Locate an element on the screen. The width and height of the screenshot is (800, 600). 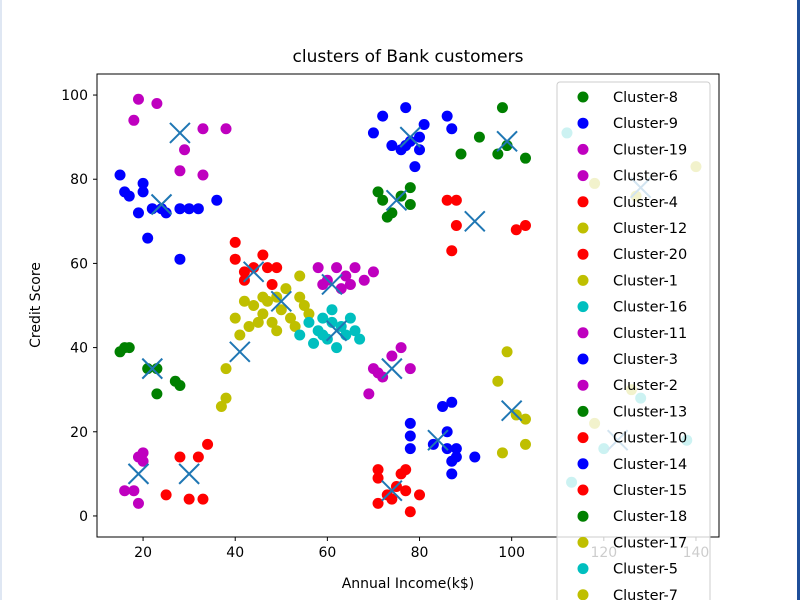
x-tick-label: 40 is located at coordinates (235, 553).